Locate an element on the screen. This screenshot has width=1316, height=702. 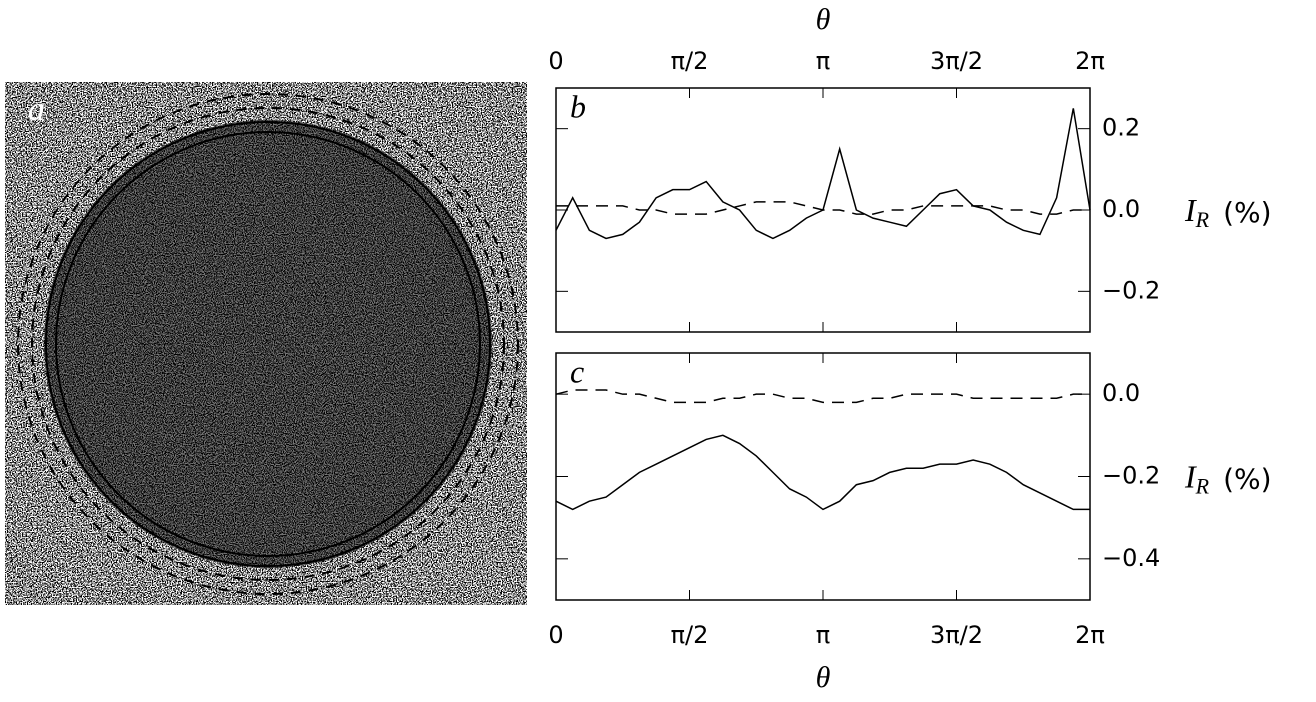
plot-frame is located at coordinates (823, 476).